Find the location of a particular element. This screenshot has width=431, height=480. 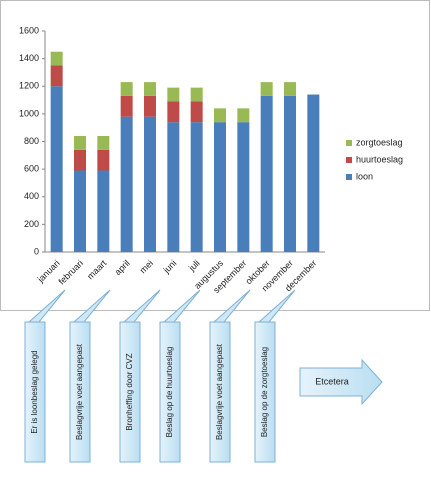

arrow-label: Etcetera is located at coordinates (332, 381).